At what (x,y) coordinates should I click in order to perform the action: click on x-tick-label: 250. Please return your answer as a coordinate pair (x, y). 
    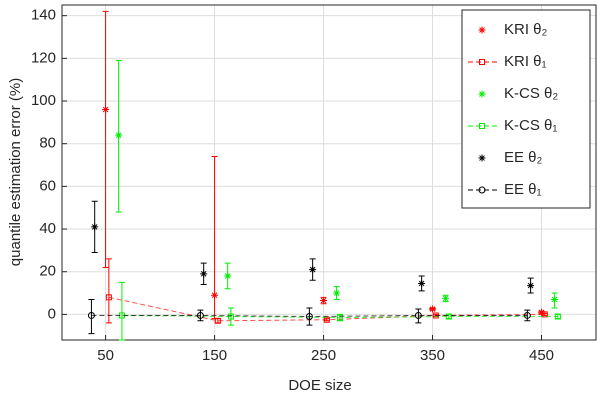
    Looking at the image, I should click on (323, 355).